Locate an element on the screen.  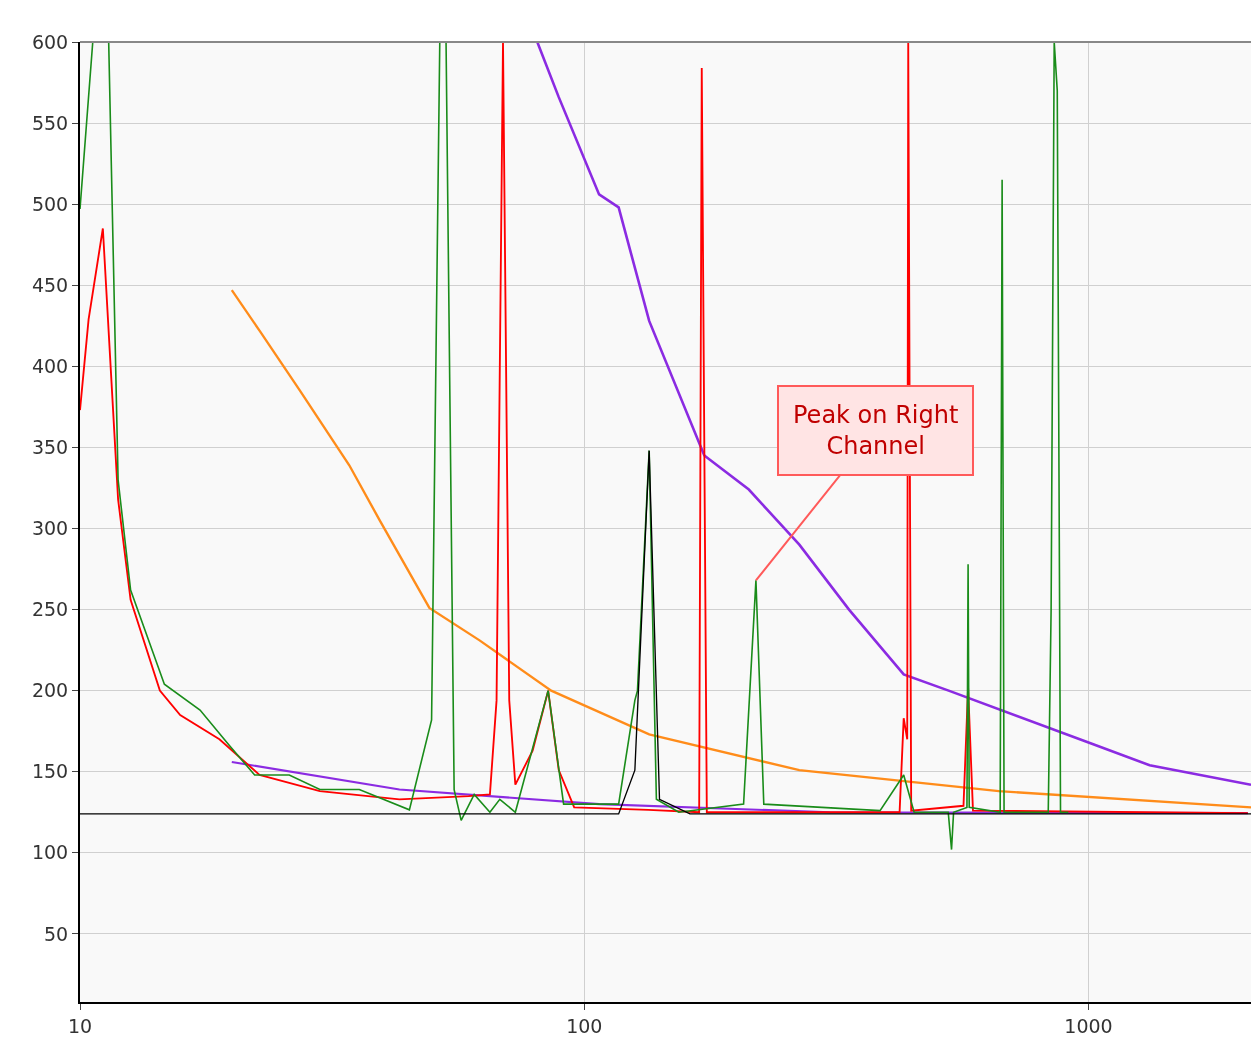
y-tick-label: 500 is located at coordinates (50, 203).